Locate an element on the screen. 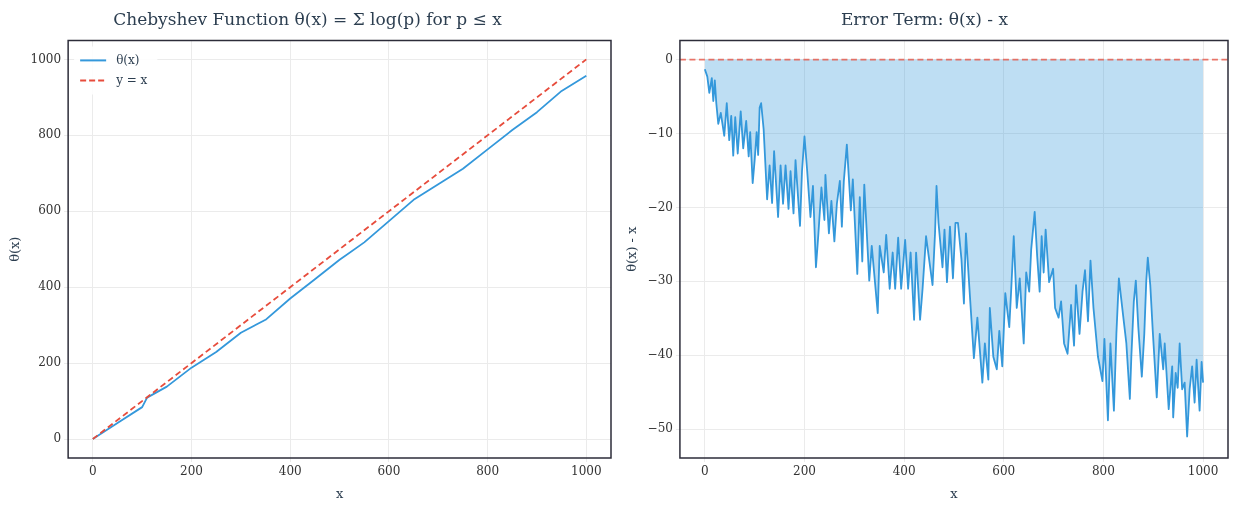 The width and height of the screenshot is (1234, 510). y-tick-label: 600 is located at coordinates (50, 210).